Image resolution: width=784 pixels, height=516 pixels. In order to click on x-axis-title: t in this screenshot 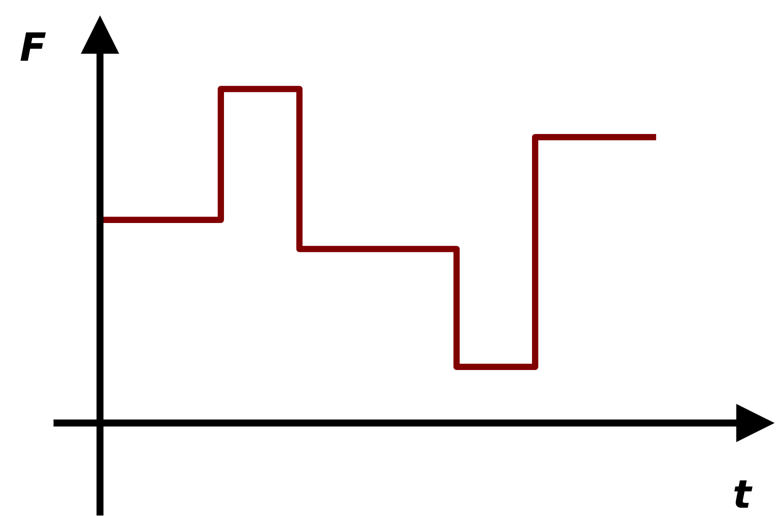, I will do `click(743, 494)`.